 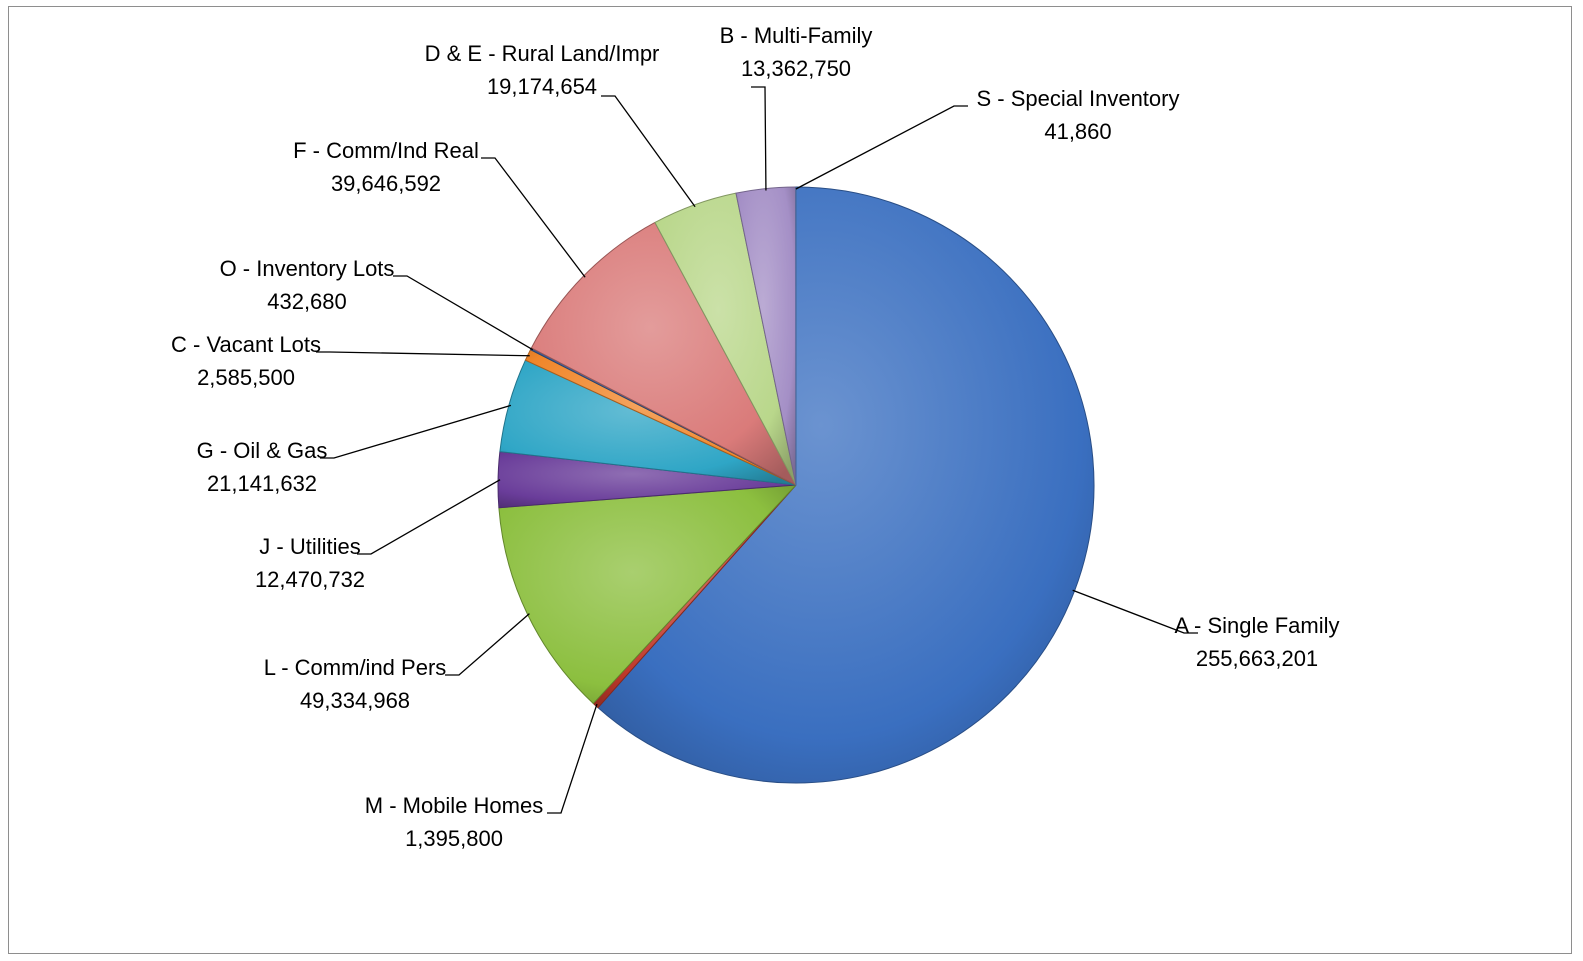 What do you see at coordinates (533, 217) in the screenshot?
I see `leader-line-f-comm-ind-real` at bounding box center [533, 217].